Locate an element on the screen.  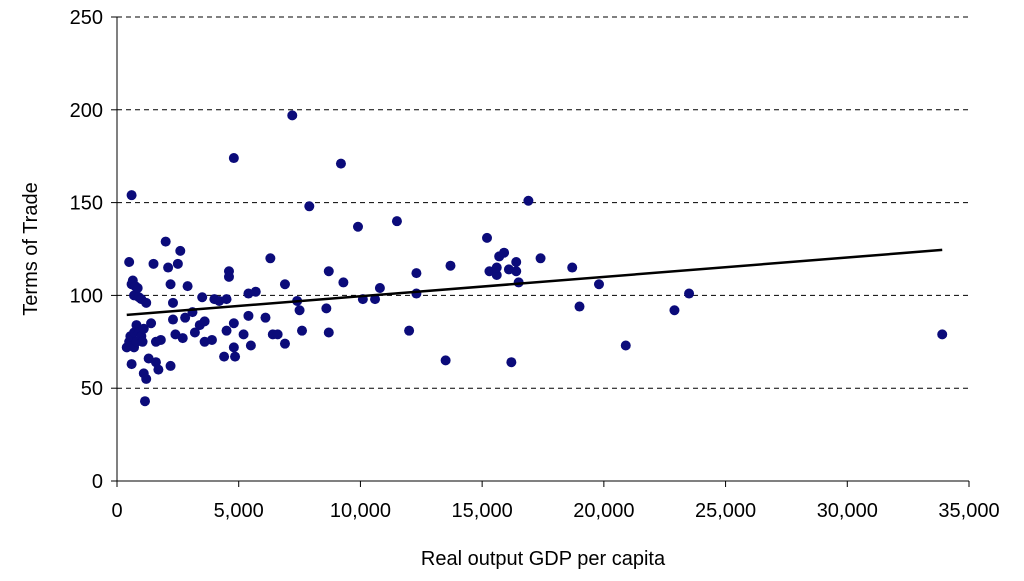
x-tick-label: 10,000 is located at coordinates (360, 511).